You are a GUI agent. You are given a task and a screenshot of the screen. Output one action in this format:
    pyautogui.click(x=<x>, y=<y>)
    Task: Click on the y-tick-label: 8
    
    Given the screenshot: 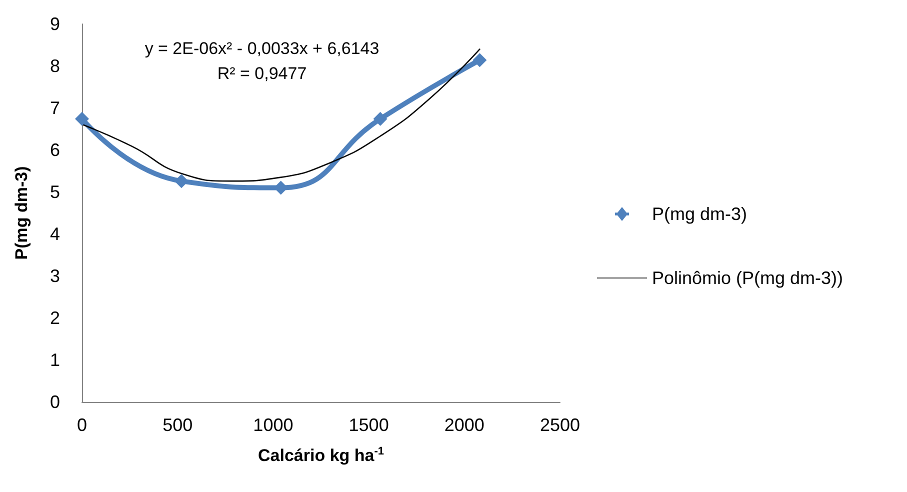 What is the action you would take?
    pyautogui.click(x=55, y=66)
    